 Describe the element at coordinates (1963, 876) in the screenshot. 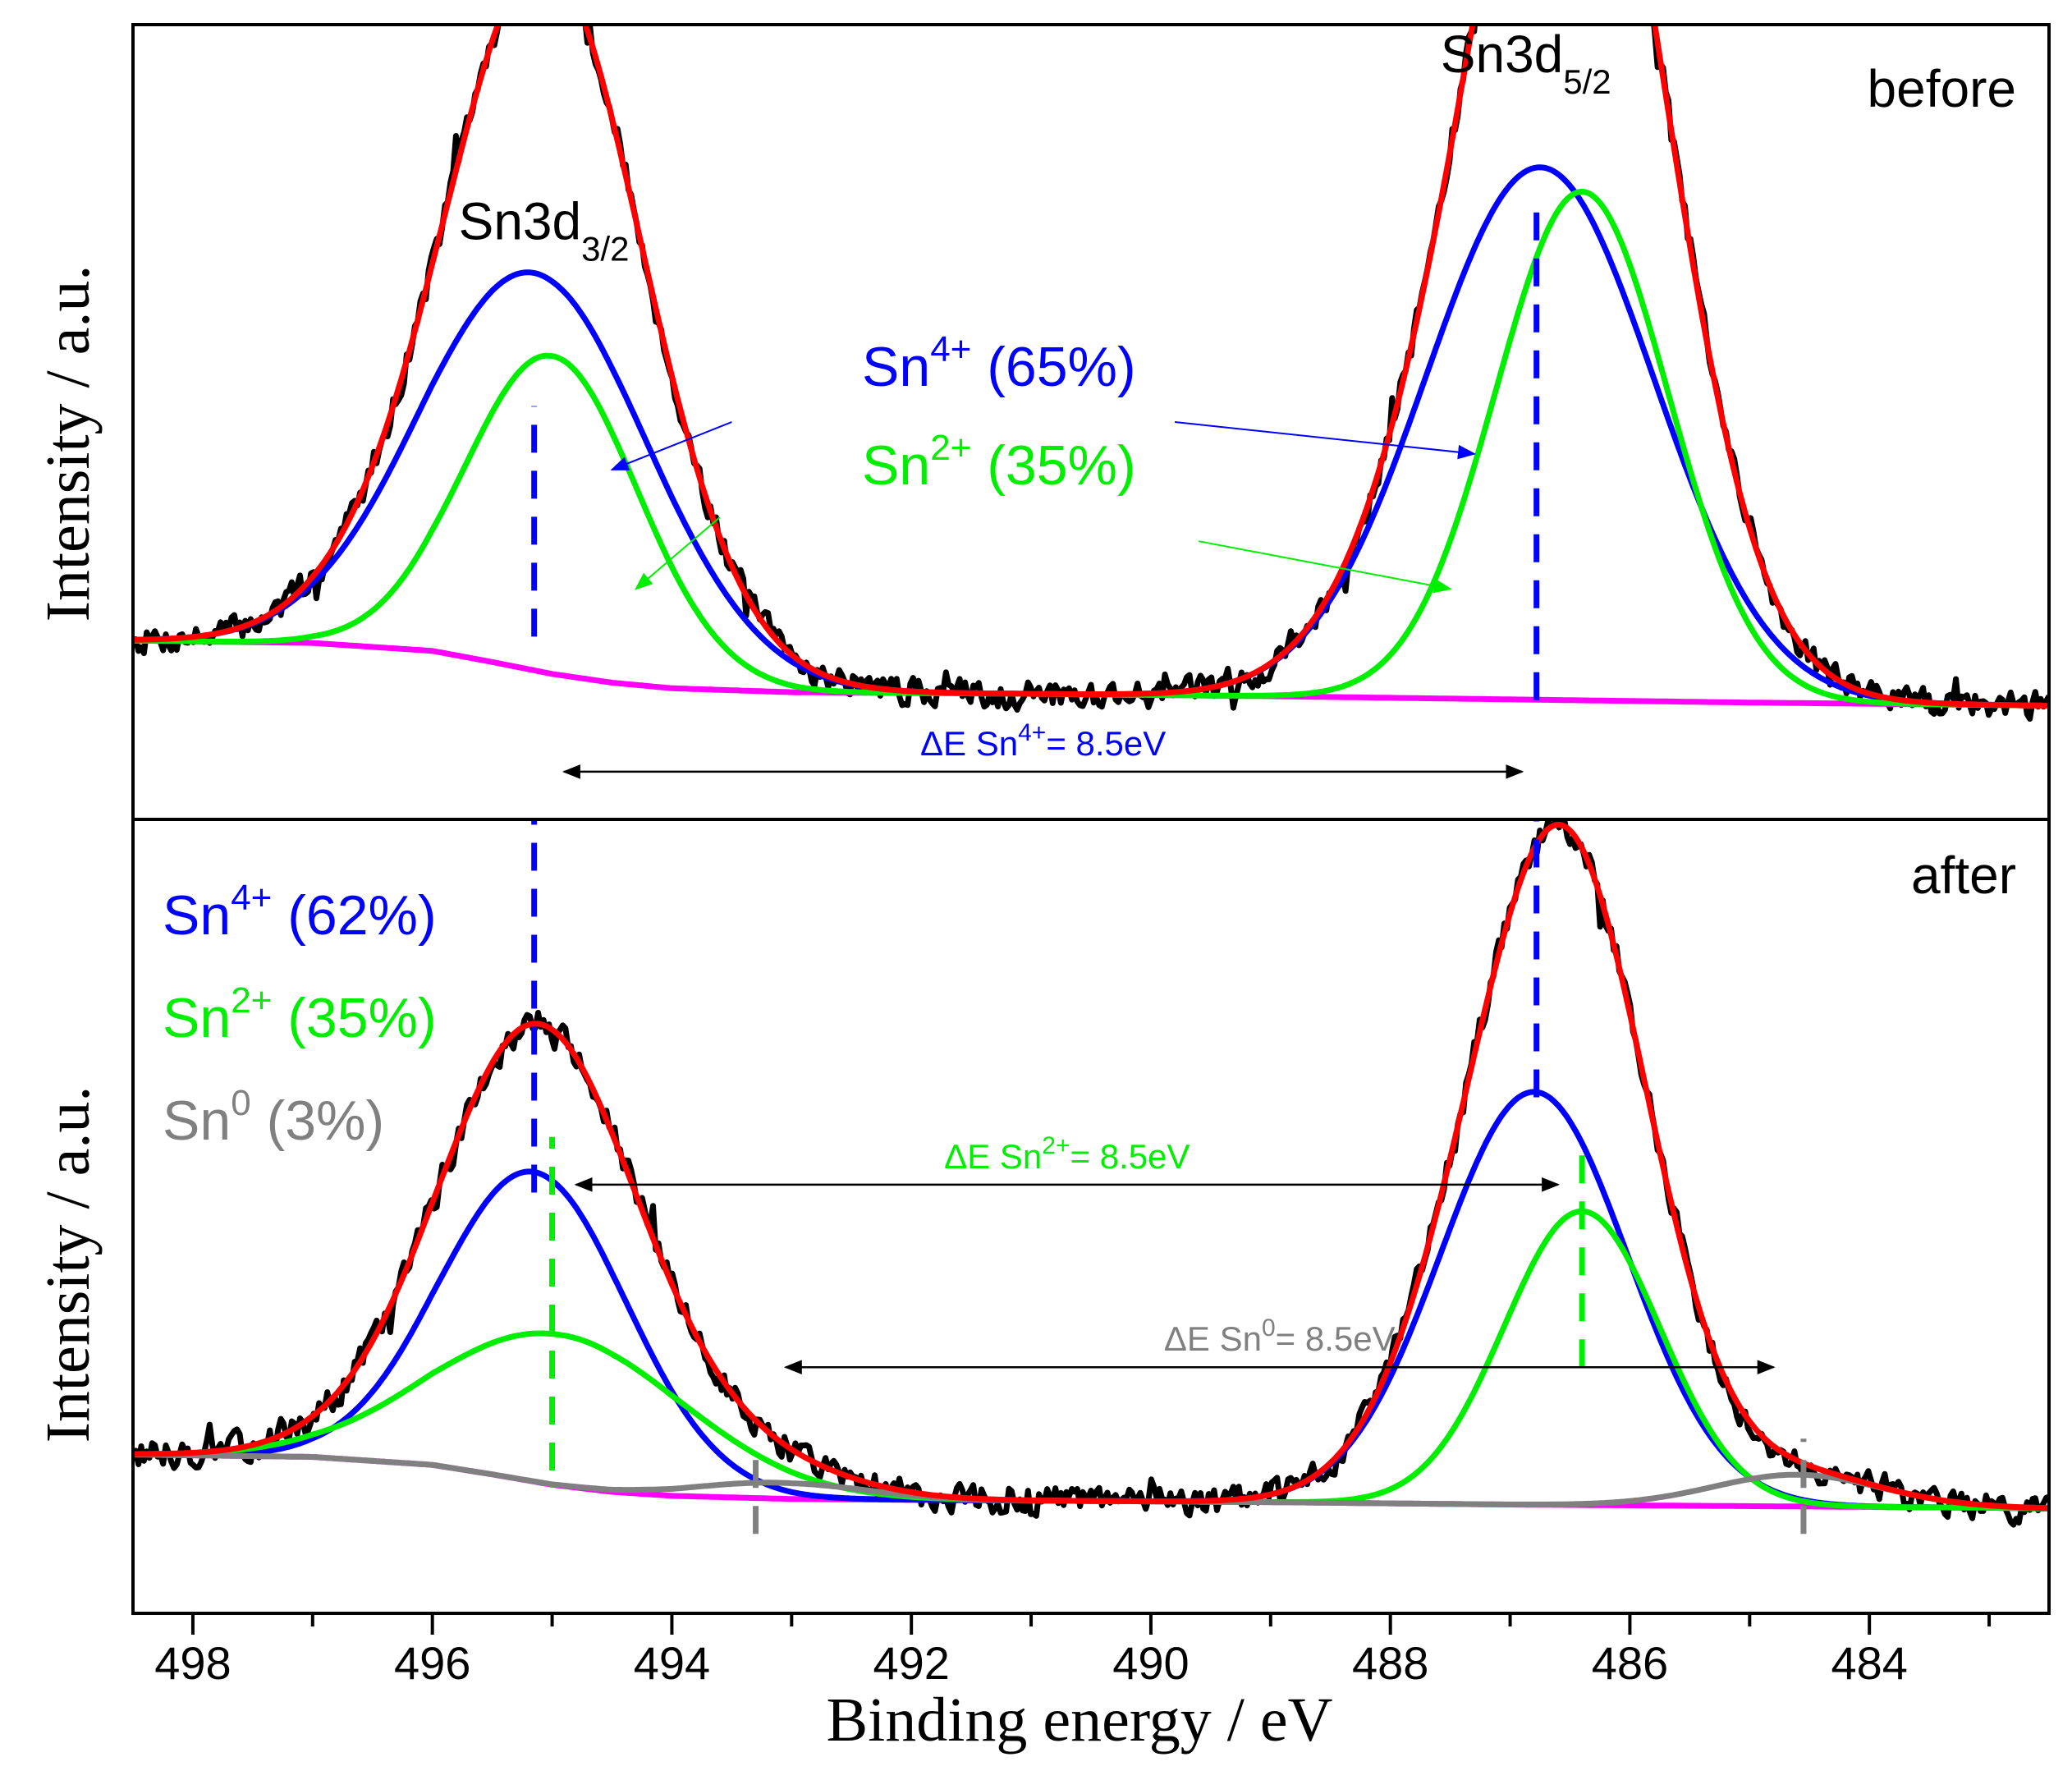

I see `panel-label-after: after` at that location.